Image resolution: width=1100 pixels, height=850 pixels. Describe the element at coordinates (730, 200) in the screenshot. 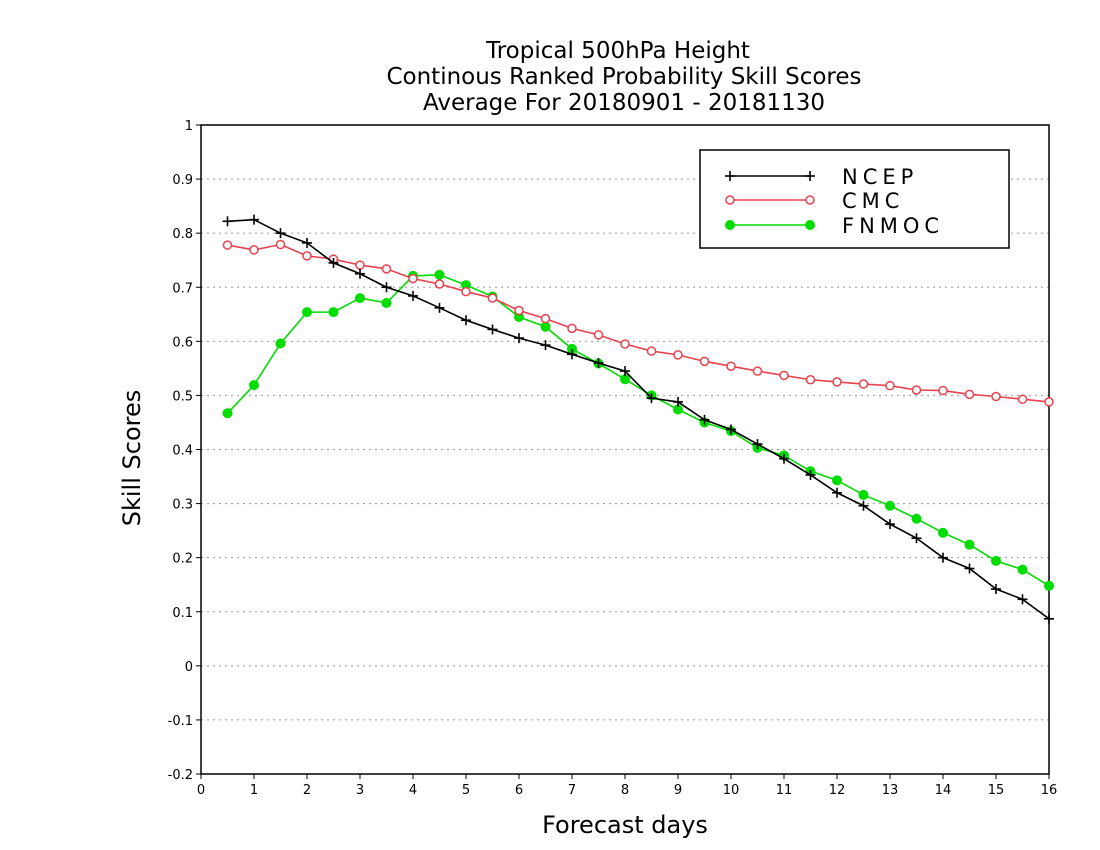

I see `legend-marker-cmc` at that location.